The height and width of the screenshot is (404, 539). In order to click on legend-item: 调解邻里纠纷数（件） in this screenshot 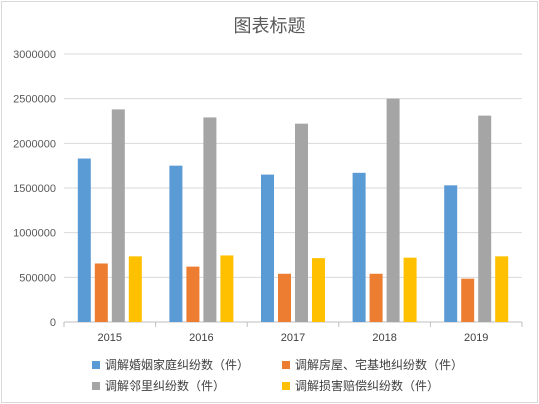, I will do `click(187, 385)`.